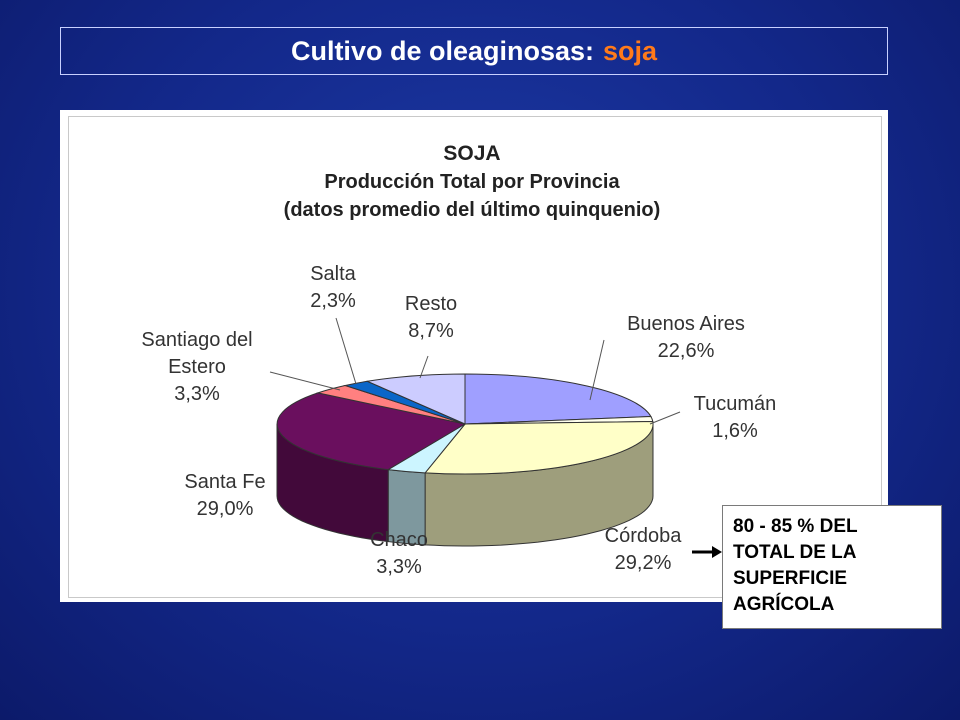 The image size is (960, 720). What do you see at coordinates (717, 552) in the screenshot?
I see `arrow-head` at bounding box center [717, 552].